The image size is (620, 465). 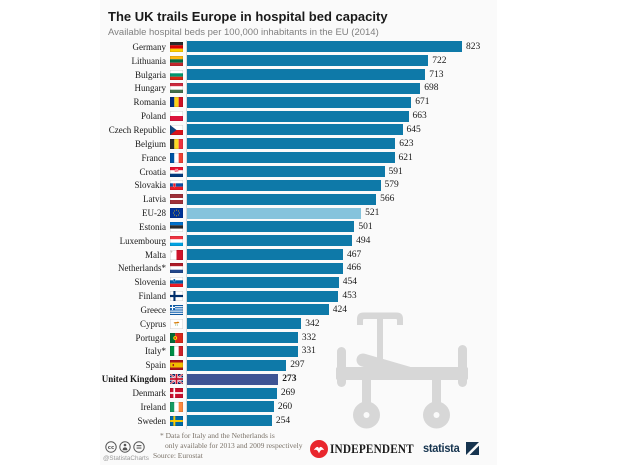 I want to click on chart-row: Slovakia 579, so click(x=298, y=185).